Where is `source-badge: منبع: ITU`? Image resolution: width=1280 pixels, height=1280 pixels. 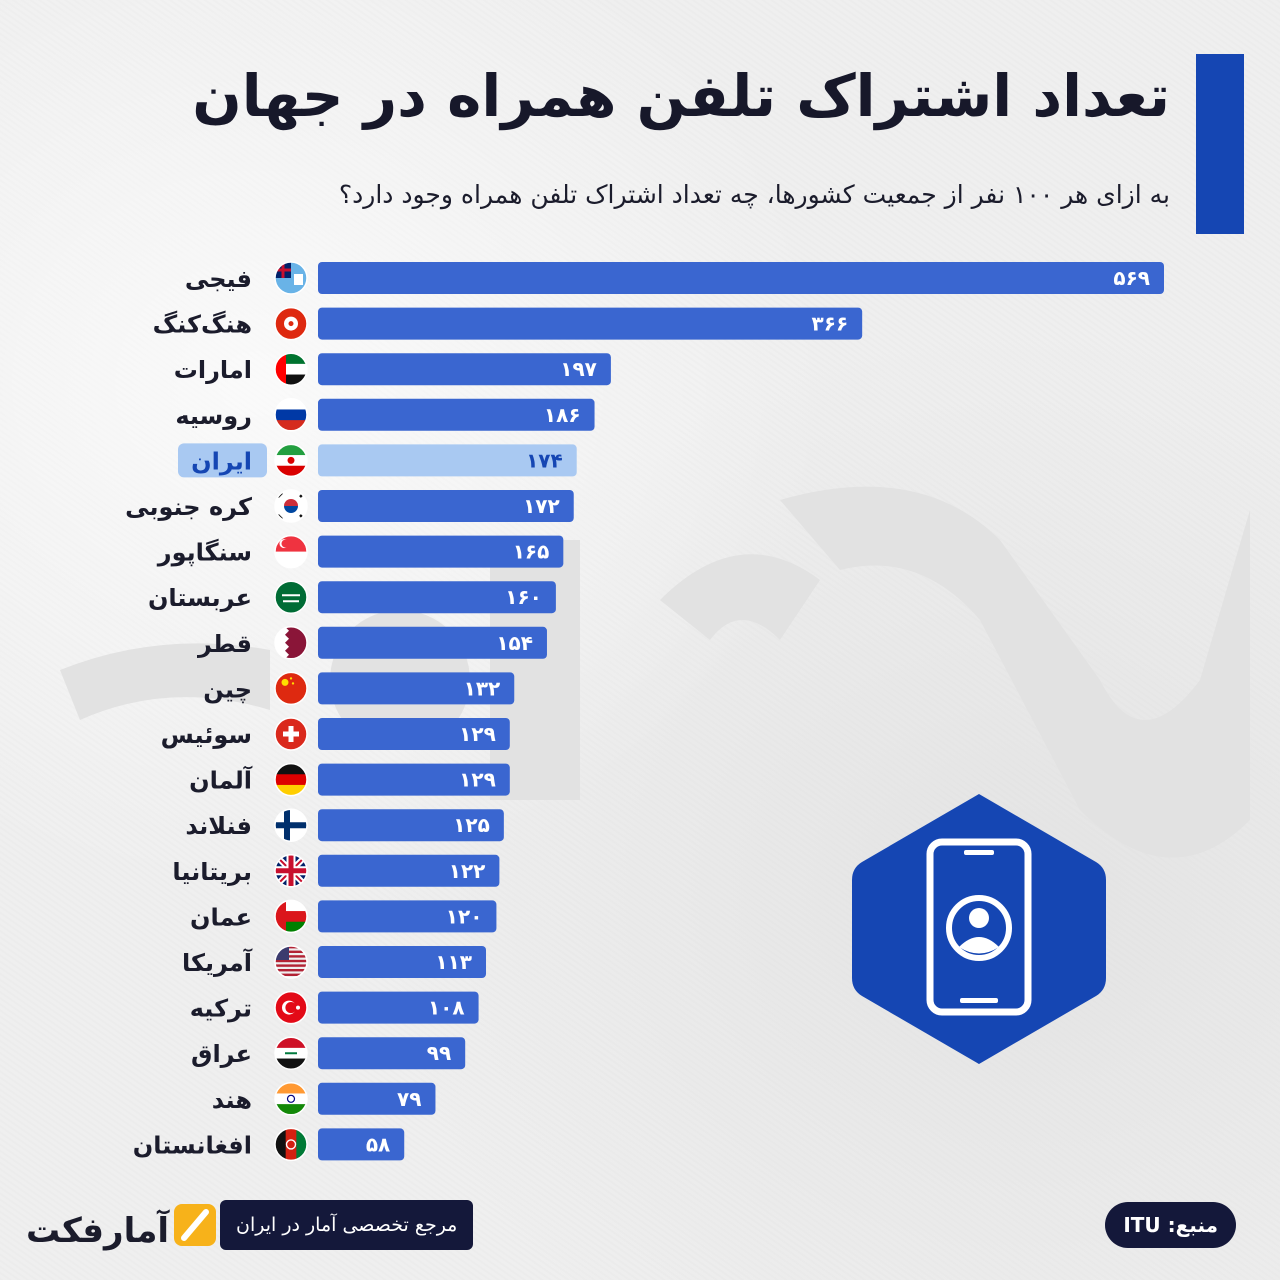
source-badge: منبع: ITU is located at coordinates (1170, 1225).